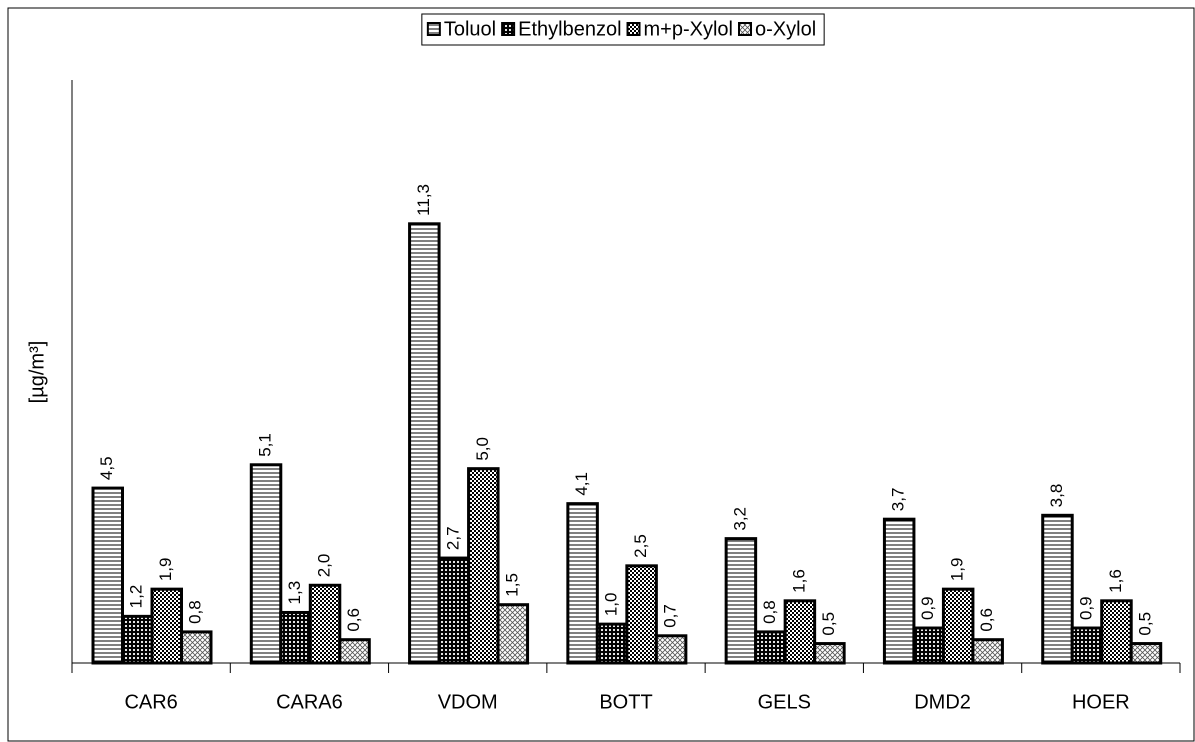  Describe the element at coordinates (150, 702) in the screenshot. I see `x-tick-label: CAR6` at that location.